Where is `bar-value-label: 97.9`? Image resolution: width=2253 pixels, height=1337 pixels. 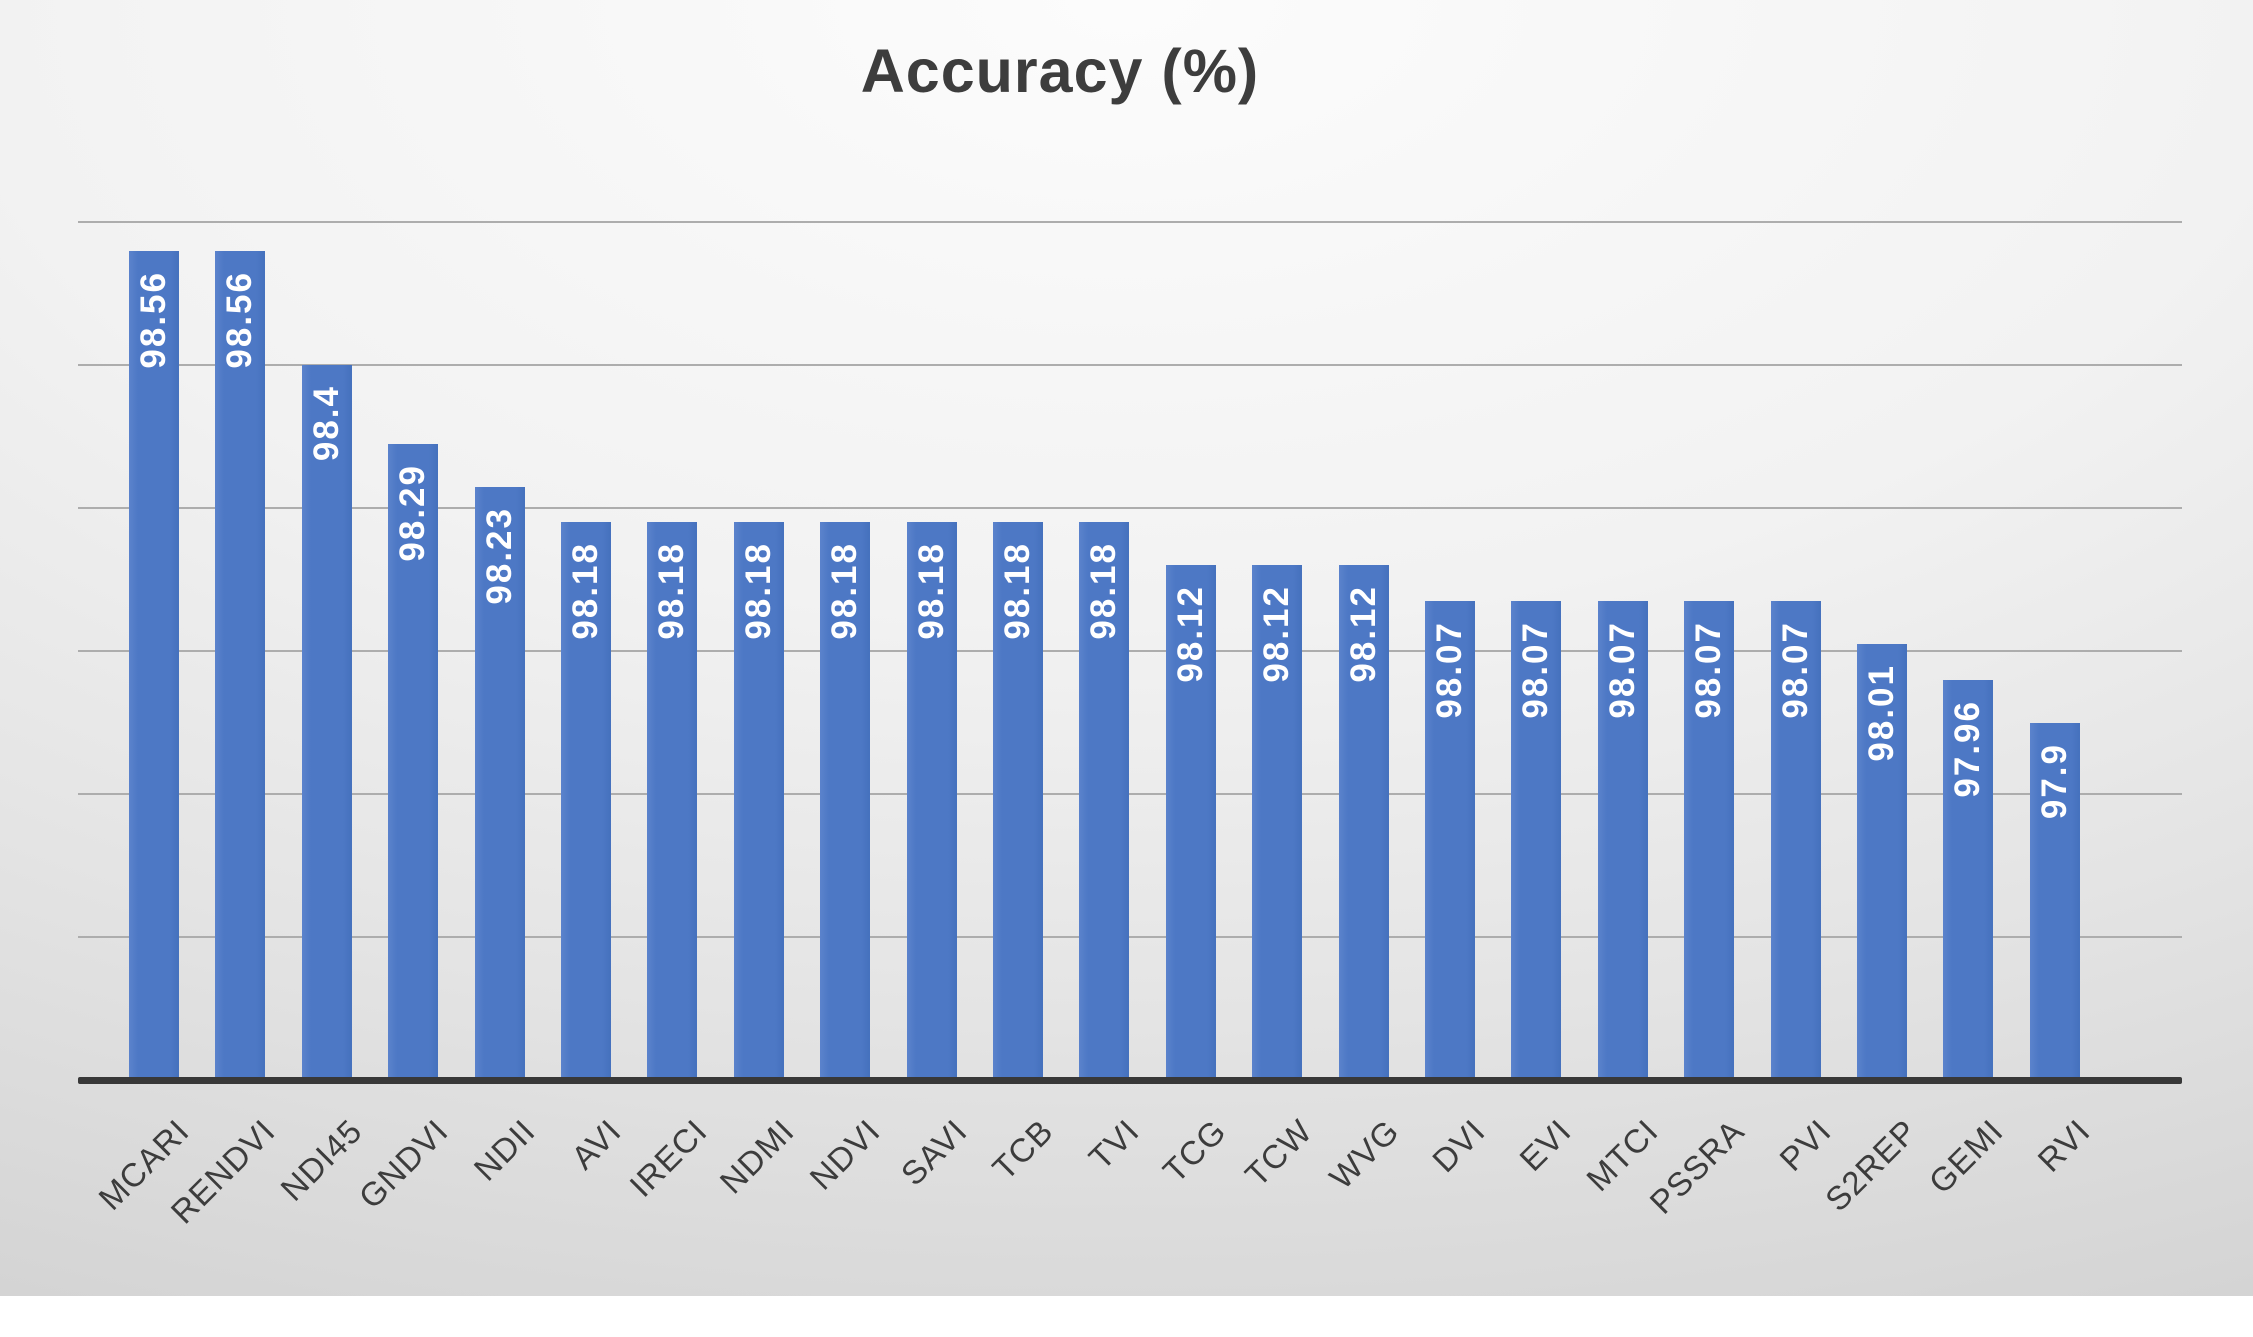
bar-value-label: 97.9 is located at coordinates (2055, 781).